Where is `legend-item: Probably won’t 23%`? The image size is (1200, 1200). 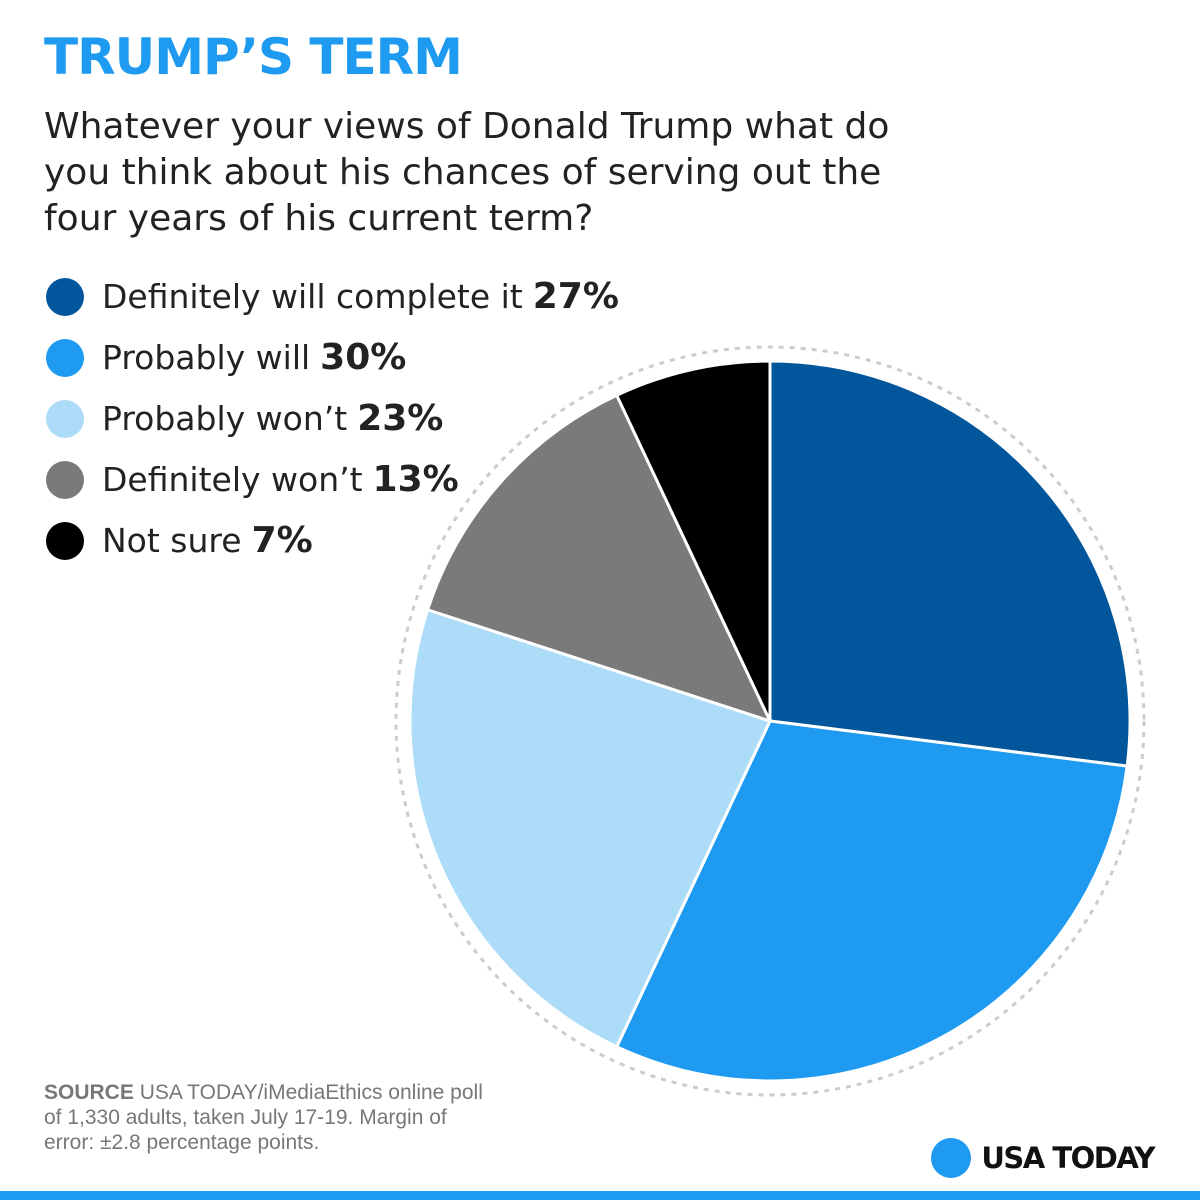
legend-item: Probably won’t 23% is located at coordinates (332, 418).